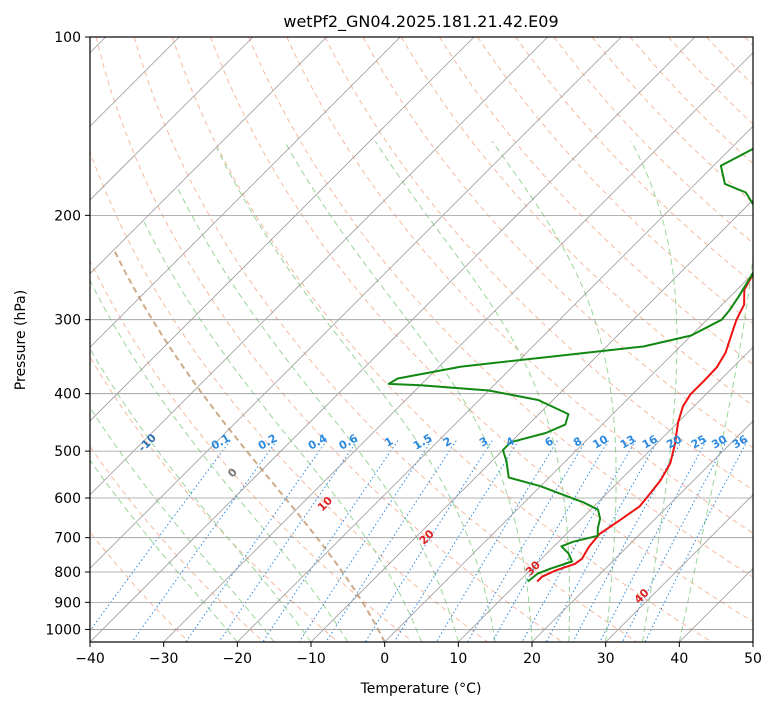 This screenshot has width=775, height=708. What do you see at coordinates (67, 603) in the screenshot?
I see `y-tick-label: 900` at bounding box center [67, 603].